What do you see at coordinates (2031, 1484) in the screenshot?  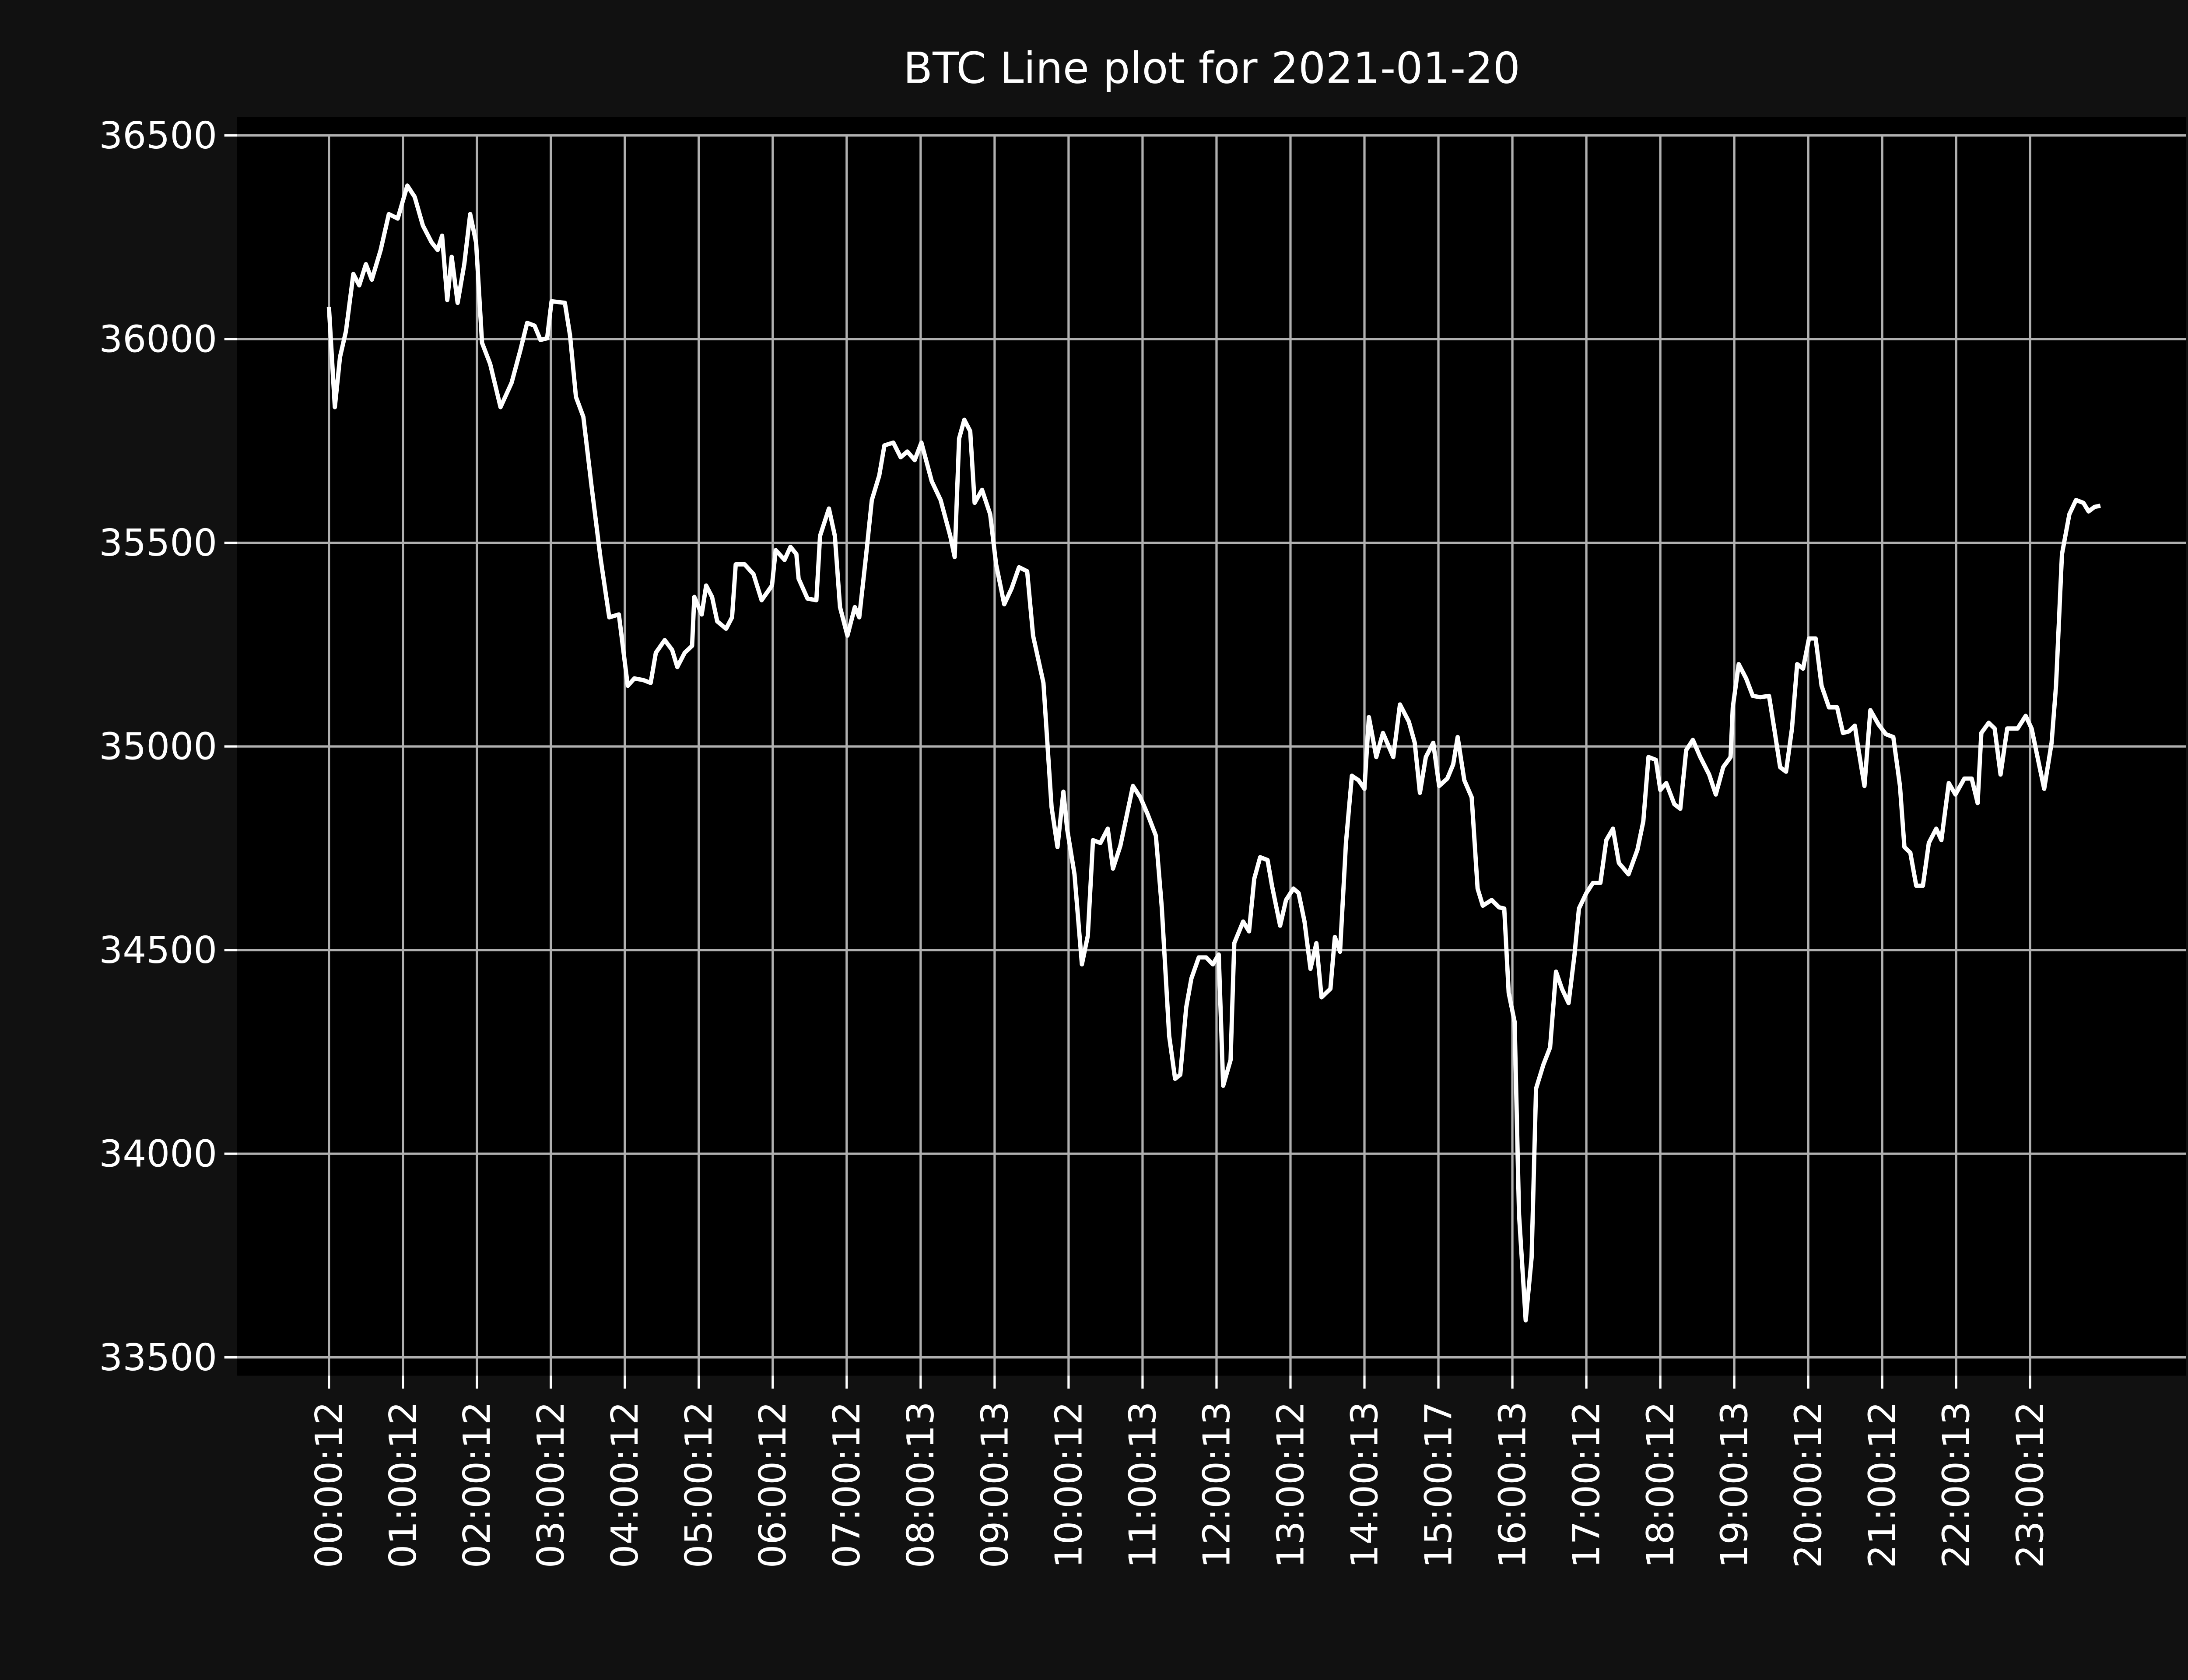 I see `x-tick-label: 23:00:12` at bounding box center [2031, 1484].